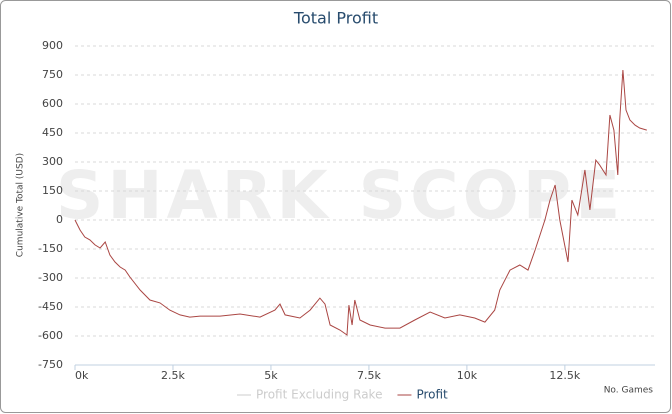 This screenshot has height=414, width=672. I want to click on x-tick-label: 7.5k, so click(369, 375).